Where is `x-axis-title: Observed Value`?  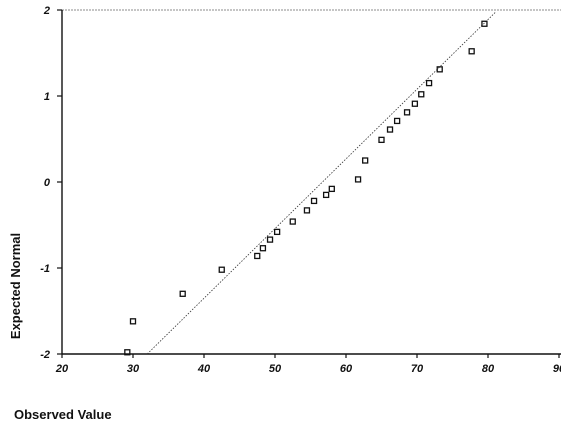
x-axis-title: Observed Value is located at coordinates (63, 414).